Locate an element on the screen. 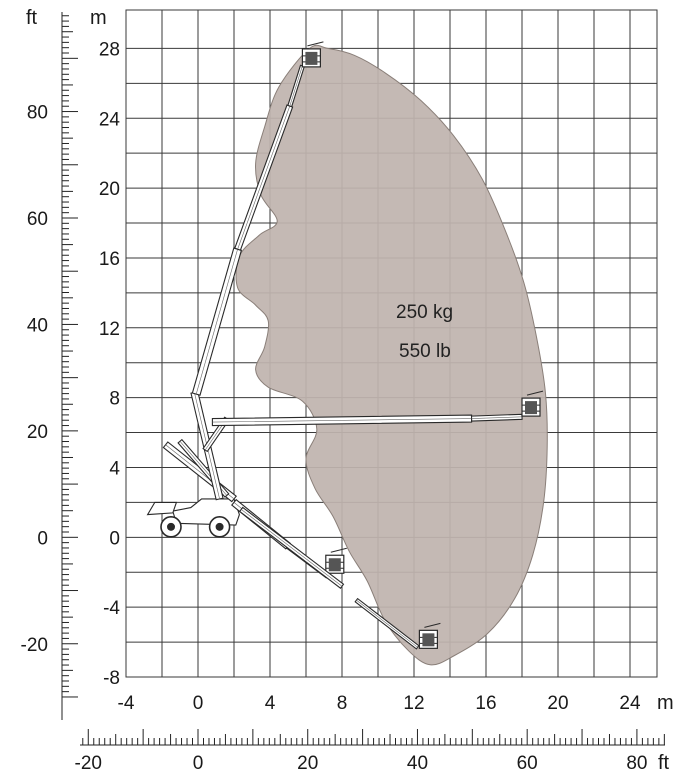 The height and width of the screenshot is (776, 682). x-tick-label-m: 20 is located at coordinates (557, 703).